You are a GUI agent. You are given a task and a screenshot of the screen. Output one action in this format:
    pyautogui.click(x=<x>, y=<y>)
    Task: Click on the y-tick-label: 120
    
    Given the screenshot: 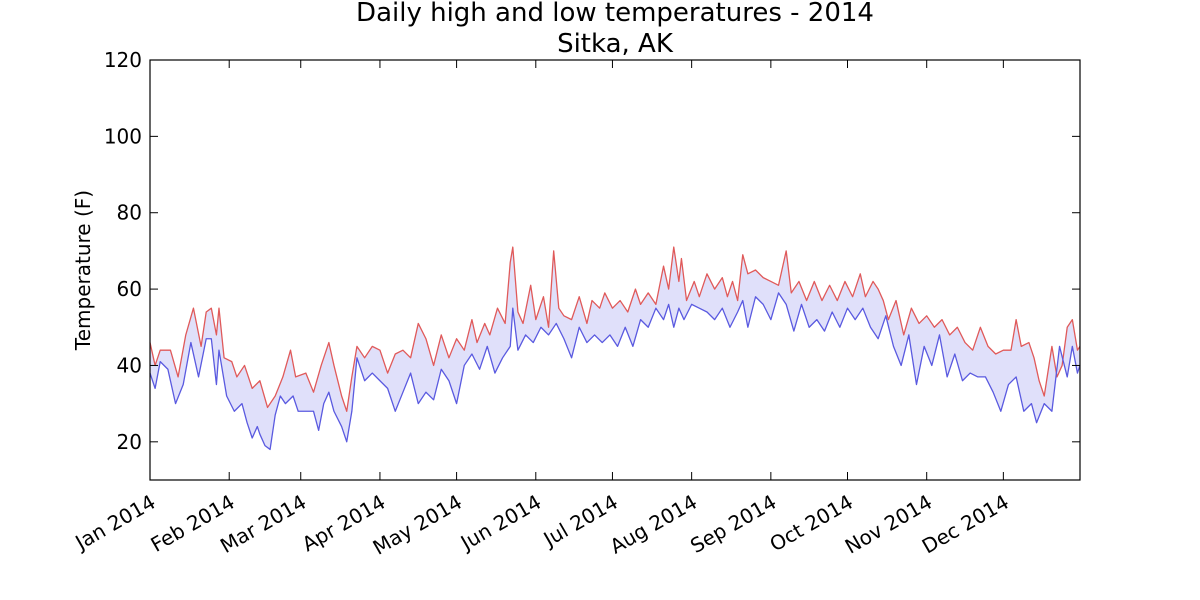 What is the action you would take?
    pyautogui.click(x=123, y=60)
    